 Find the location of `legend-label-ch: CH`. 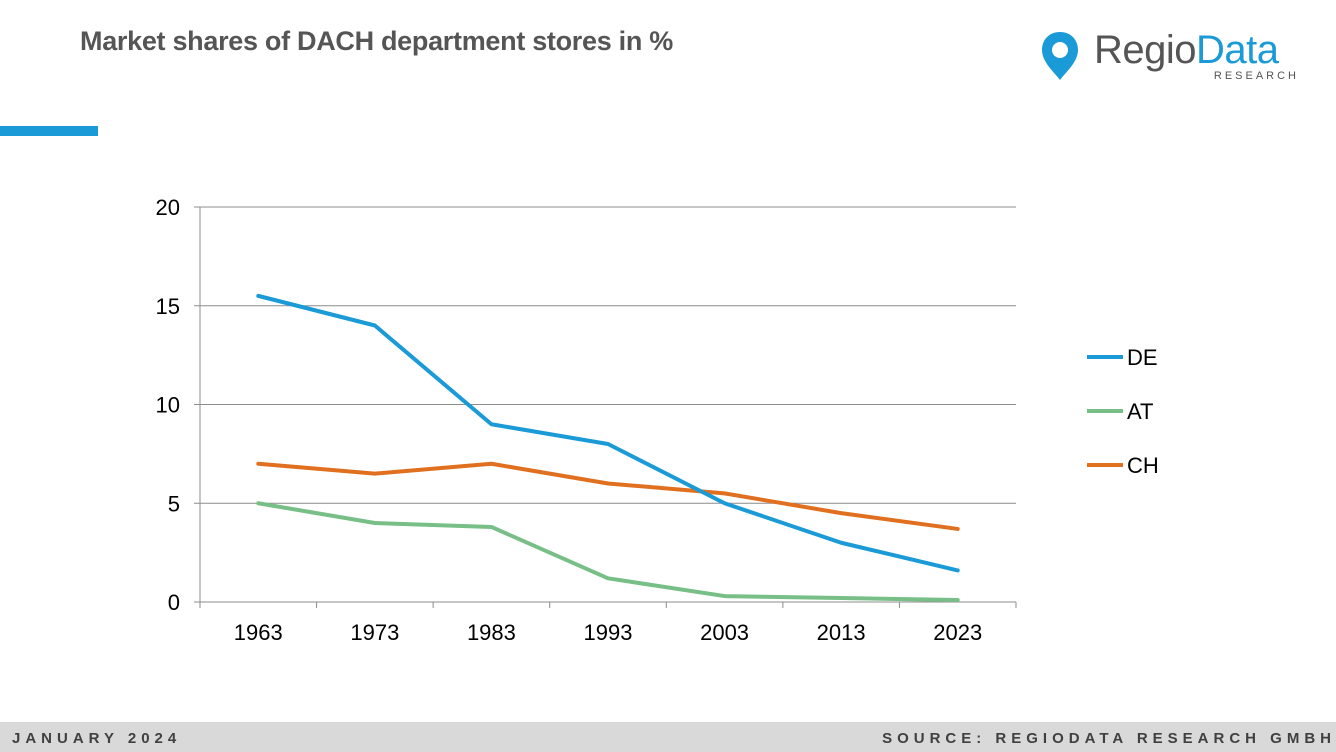

legend-label-ch: CH is located at coordinates (1143, 465).